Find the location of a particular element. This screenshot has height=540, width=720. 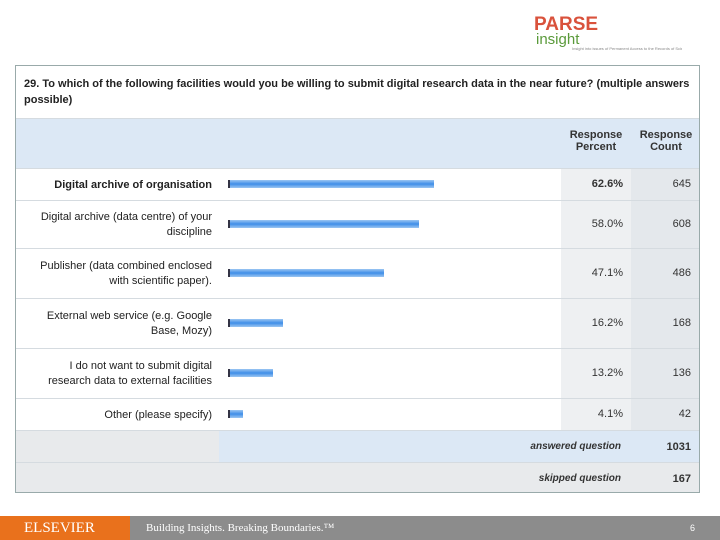

col-percent: Response Percent is located at coordinates (596, 141).